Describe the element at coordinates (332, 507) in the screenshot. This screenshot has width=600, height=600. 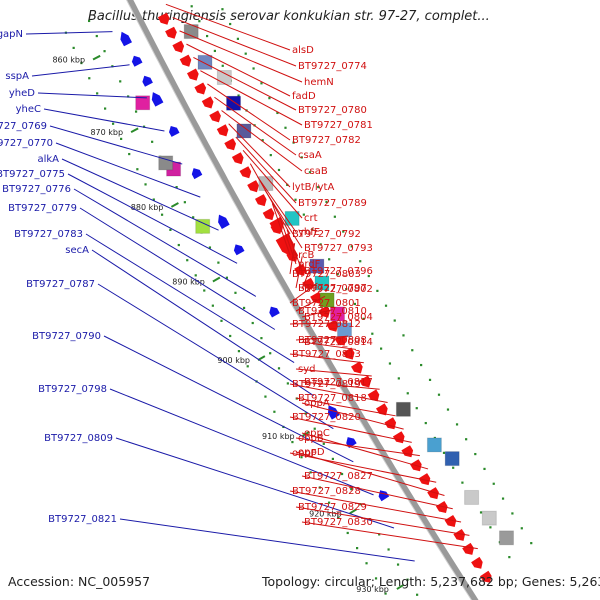
I see `reverse-gene-label: BT9727_0829` at that location.